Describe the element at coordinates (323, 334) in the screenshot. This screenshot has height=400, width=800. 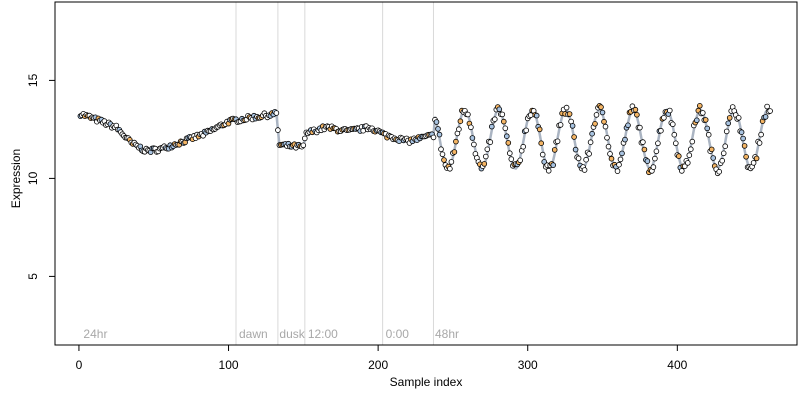
I see `segment-label: 12:00` at that location.